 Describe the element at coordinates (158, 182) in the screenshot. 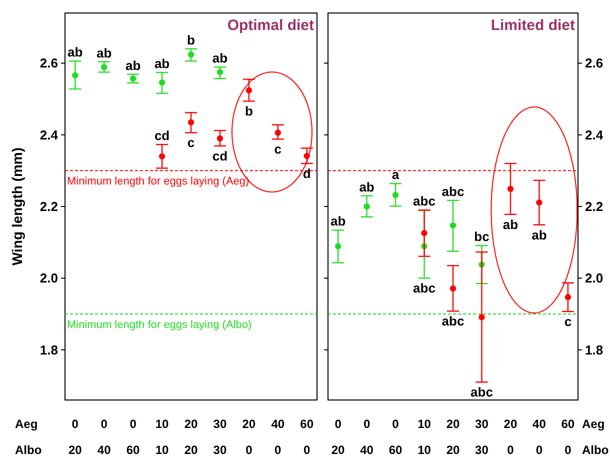

I see `ref-line-label: Minimum length for eggs laying (Aeg)` at that location.